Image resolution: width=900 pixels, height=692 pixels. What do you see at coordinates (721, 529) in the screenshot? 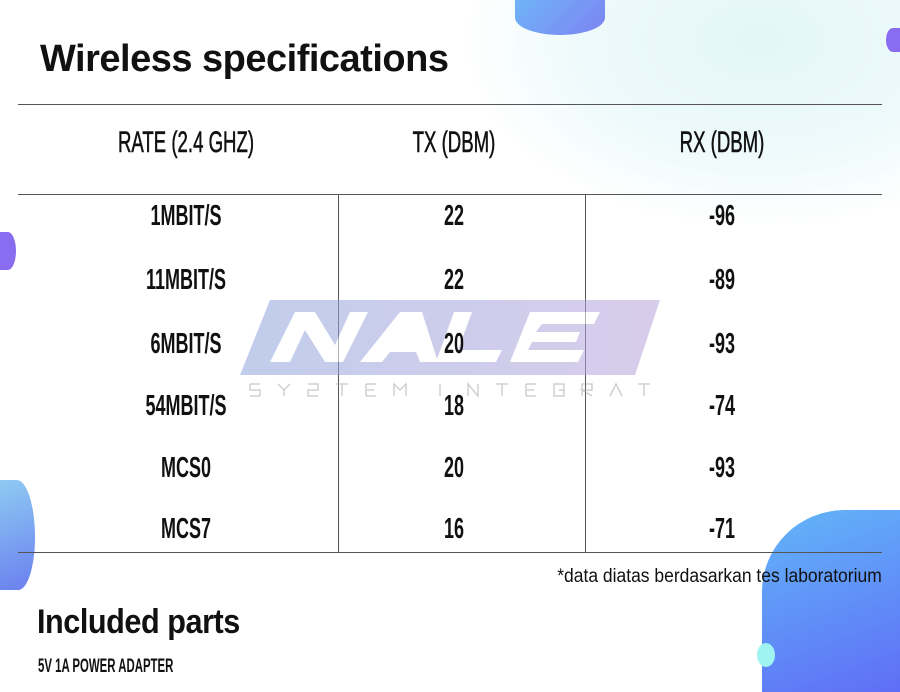
I see `cell-rx: -71` at bounding box center [721, 529].